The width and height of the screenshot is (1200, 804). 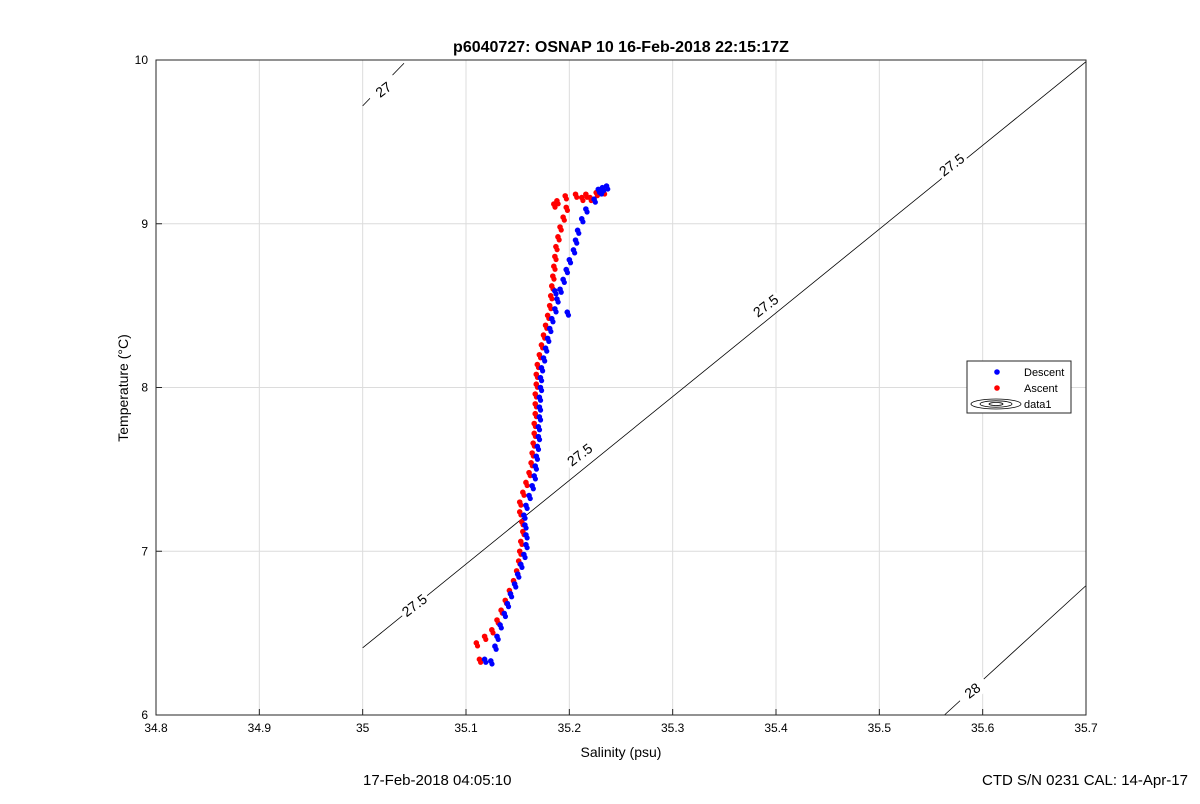 I want to click on y-tick-label: 8, so click(x=144, y=388).